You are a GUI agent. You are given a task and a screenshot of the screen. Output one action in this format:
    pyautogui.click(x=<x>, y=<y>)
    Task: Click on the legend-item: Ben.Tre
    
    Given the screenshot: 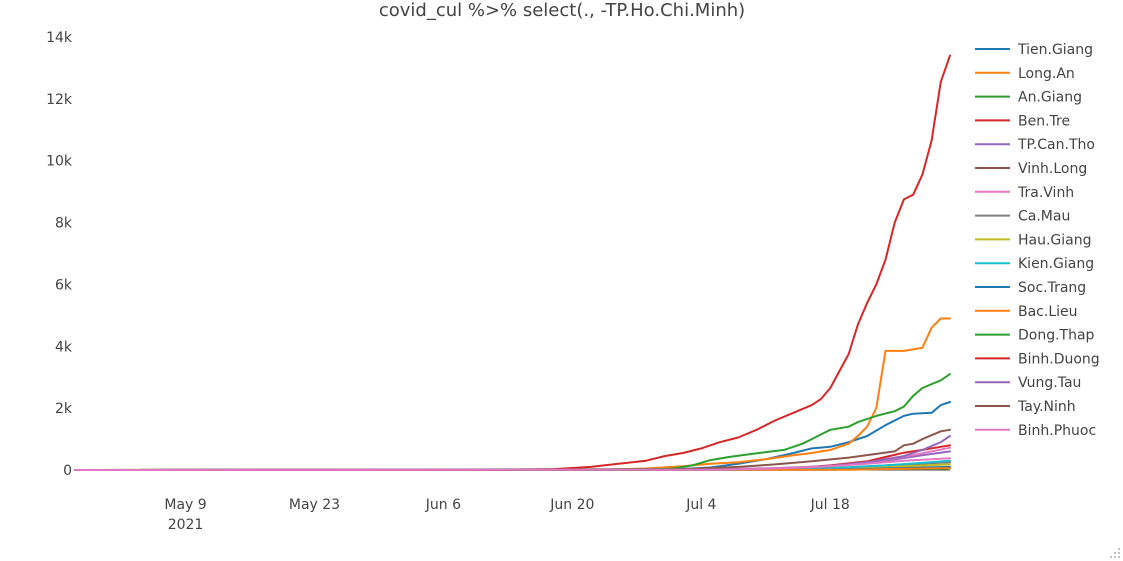 What is the action you would take?
    pyautogui.click(x=1022, y=121)
    